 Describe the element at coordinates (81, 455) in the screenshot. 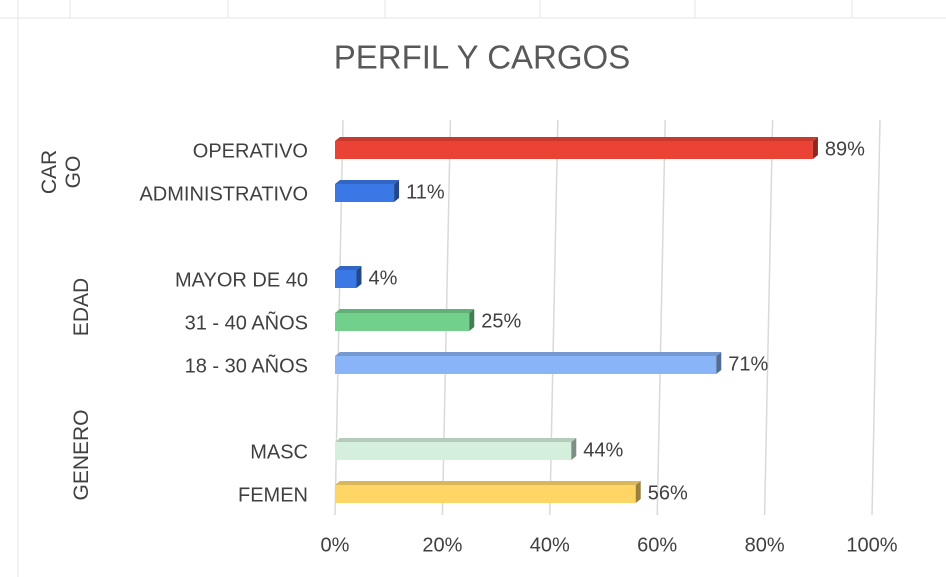

I see `group-label: GENERO` at that location.